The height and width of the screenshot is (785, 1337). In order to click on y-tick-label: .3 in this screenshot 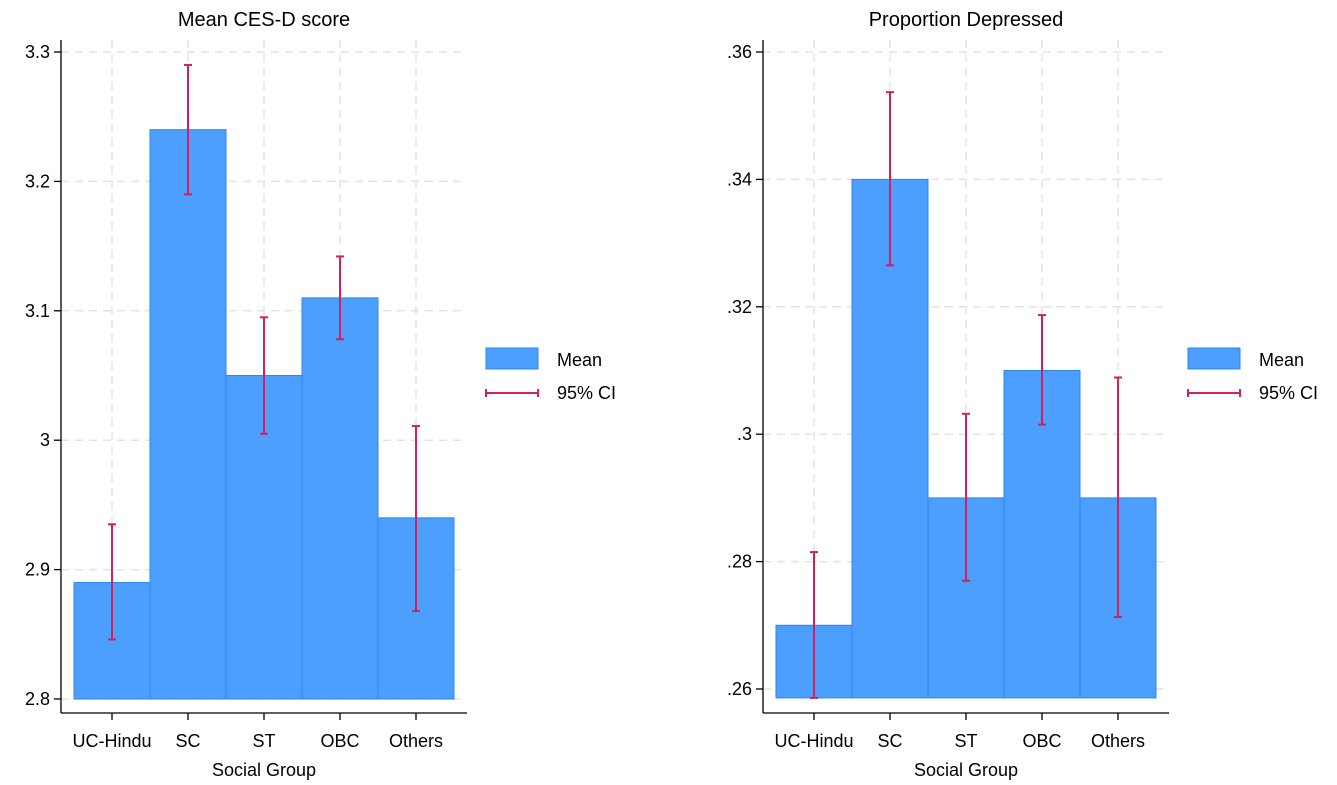, I will do `click(744, 434)`.